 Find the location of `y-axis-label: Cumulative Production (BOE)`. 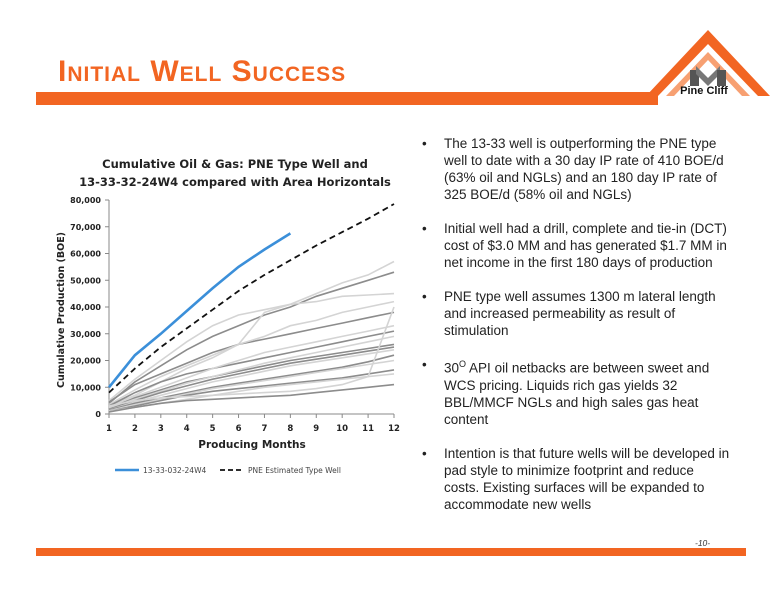

y-axis-label: Cumulative Production (BOE) is located at coordinates (61, 310).